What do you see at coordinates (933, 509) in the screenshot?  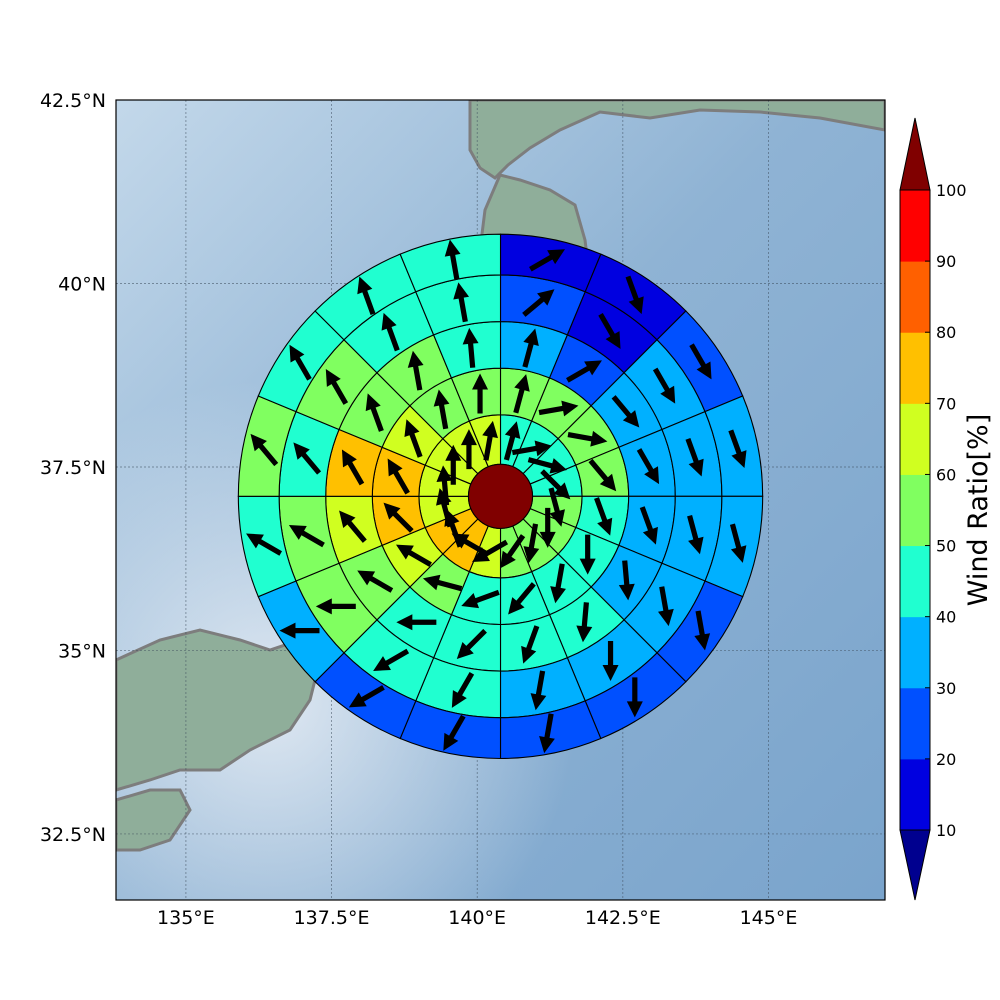 I see `colorbar: 10 20 30 40 50 60 70 80 90 100` at bounding box center [933, 509].